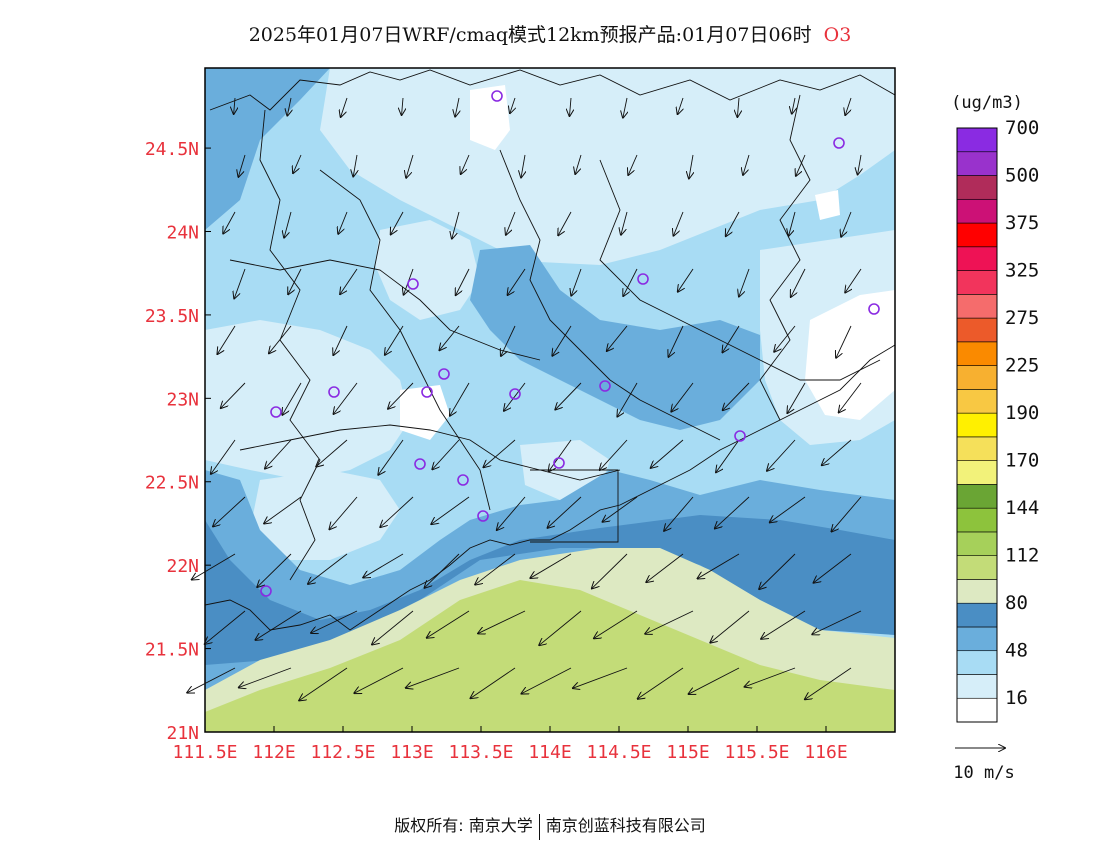  What do you see at coordinates (1016, 698) in the screenshot?
I see `colorbar-label: 16` at bounding box center [1016, 698].